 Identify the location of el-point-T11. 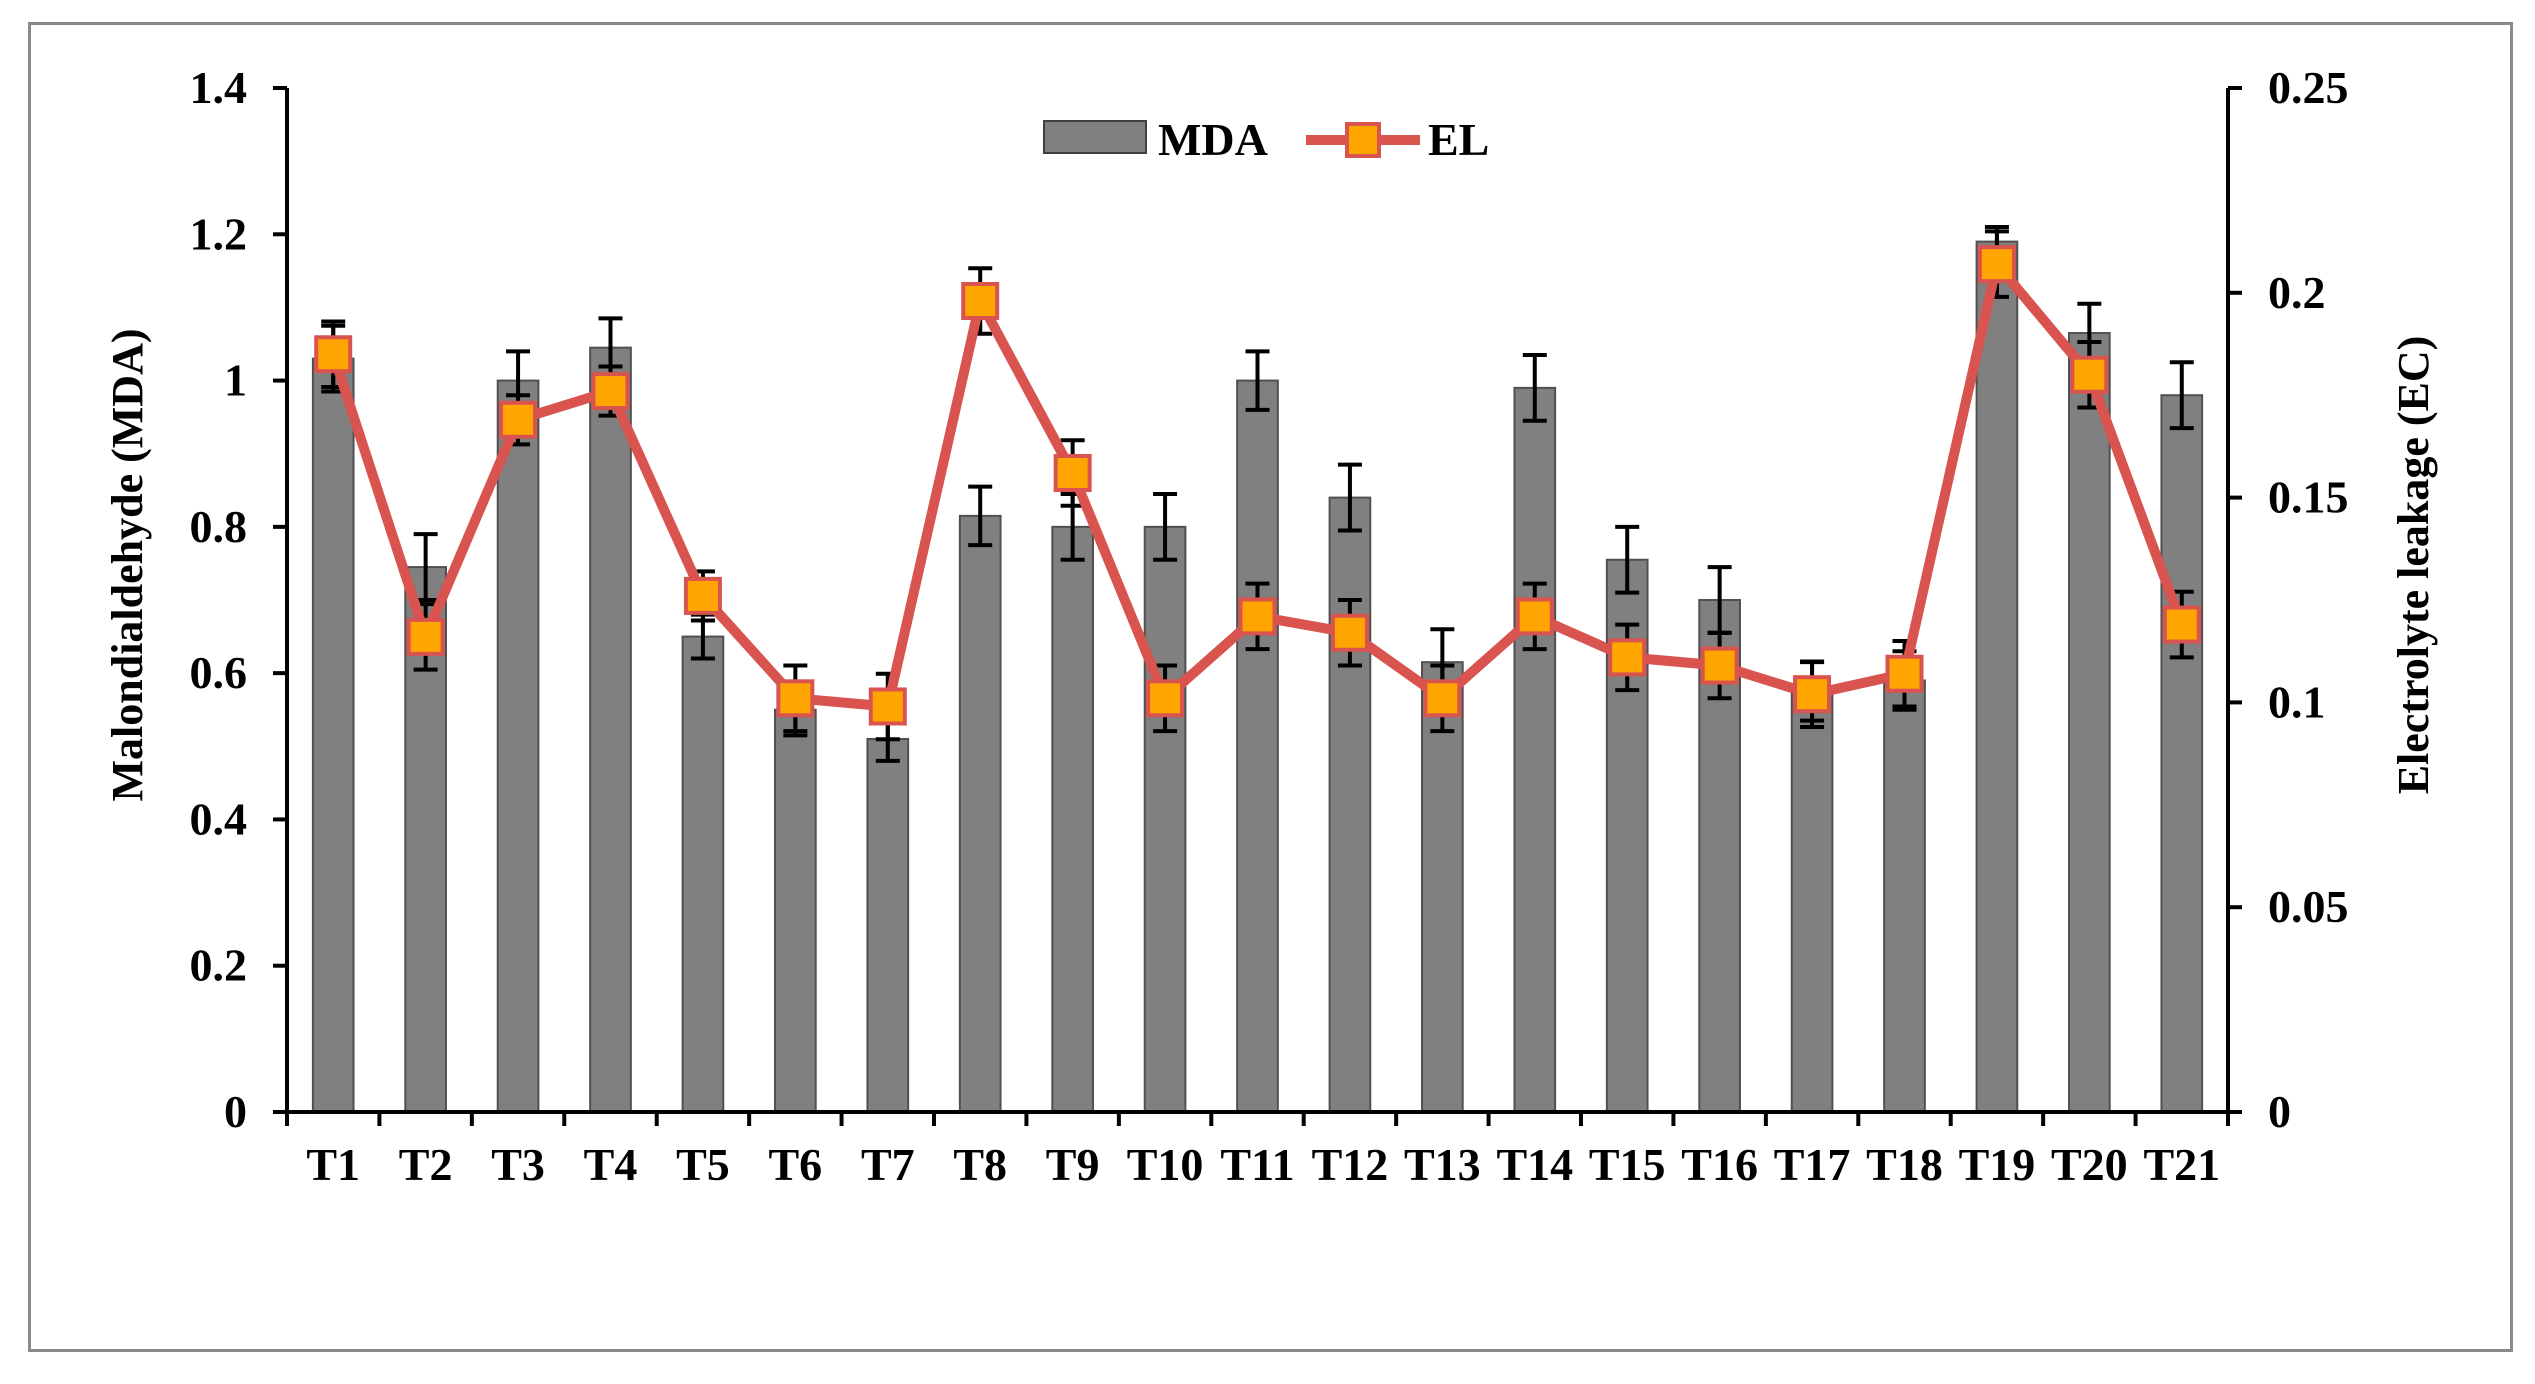
(1257, 616).